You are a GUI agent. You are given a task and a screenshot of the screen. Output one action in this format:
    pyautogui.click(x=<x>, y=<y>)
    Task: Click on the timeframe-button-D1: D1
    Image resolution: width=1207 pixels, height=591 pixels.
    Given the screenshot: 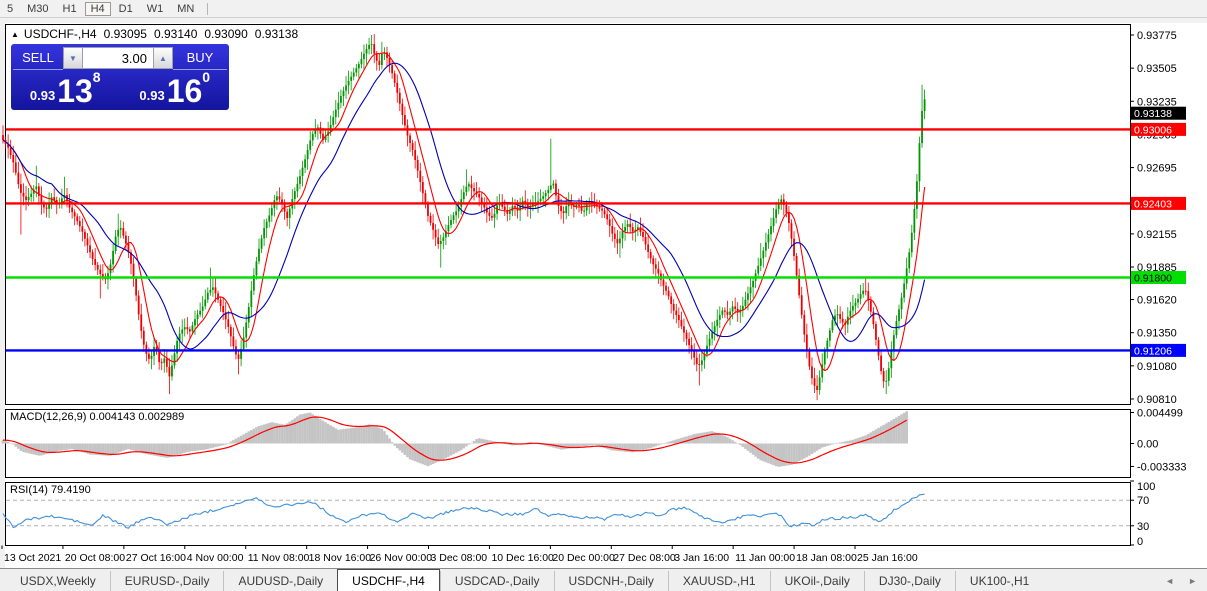 What is the action you would take?
    pyautogui.click(x=125, y=8)
    